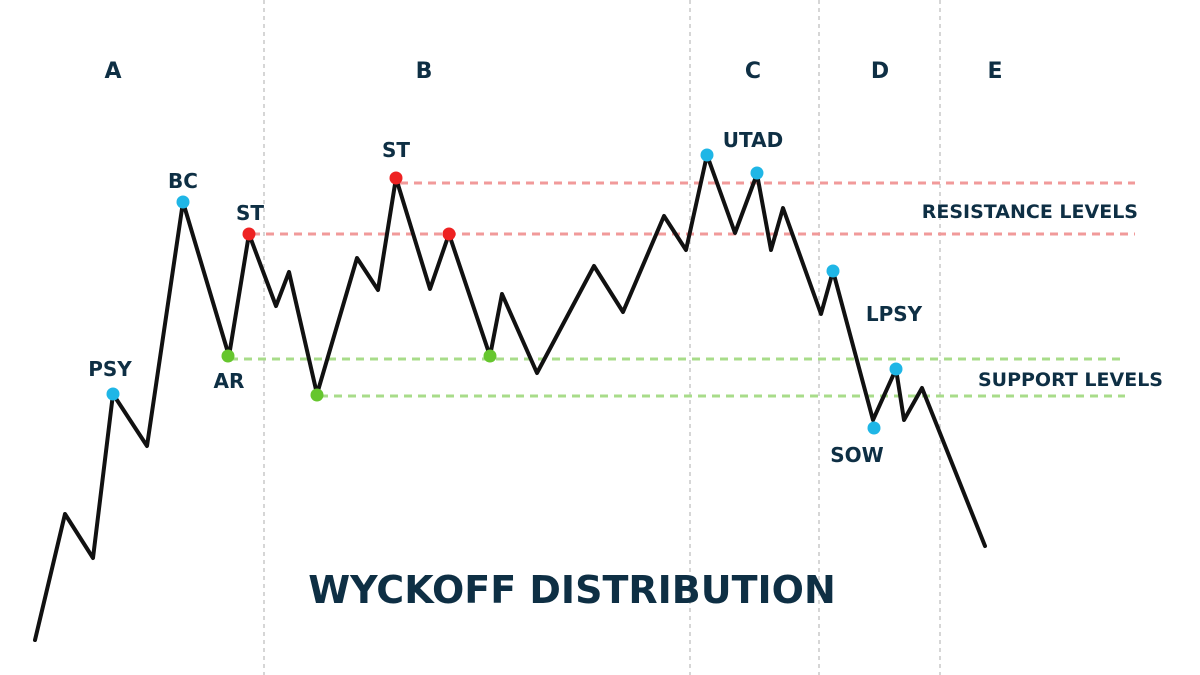 The width and height of the screenshot is (1200, 675). I want to click on point-psy, so click(113, 394).